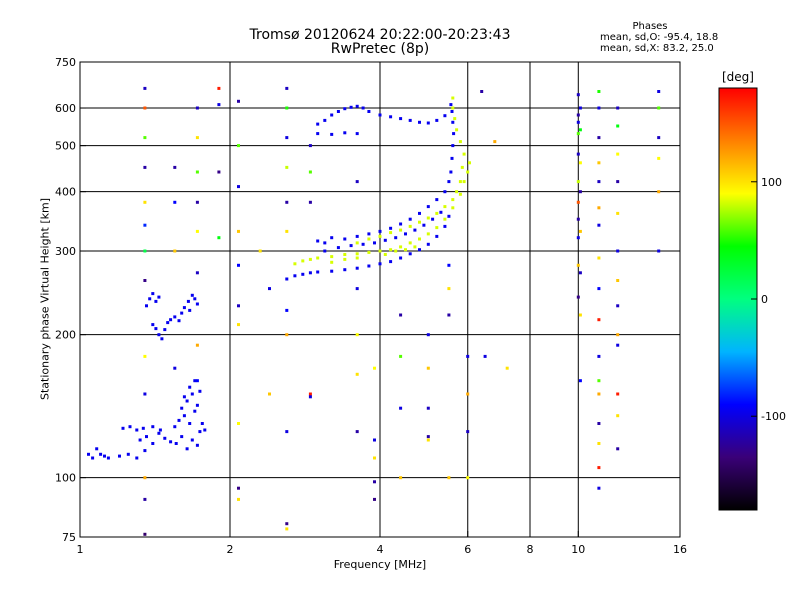 This screenshot has width=800, height=600. Describe the element at coordinates (773, 416) in the screenshot. I see `colorbar-tick-label: -100` at that location.